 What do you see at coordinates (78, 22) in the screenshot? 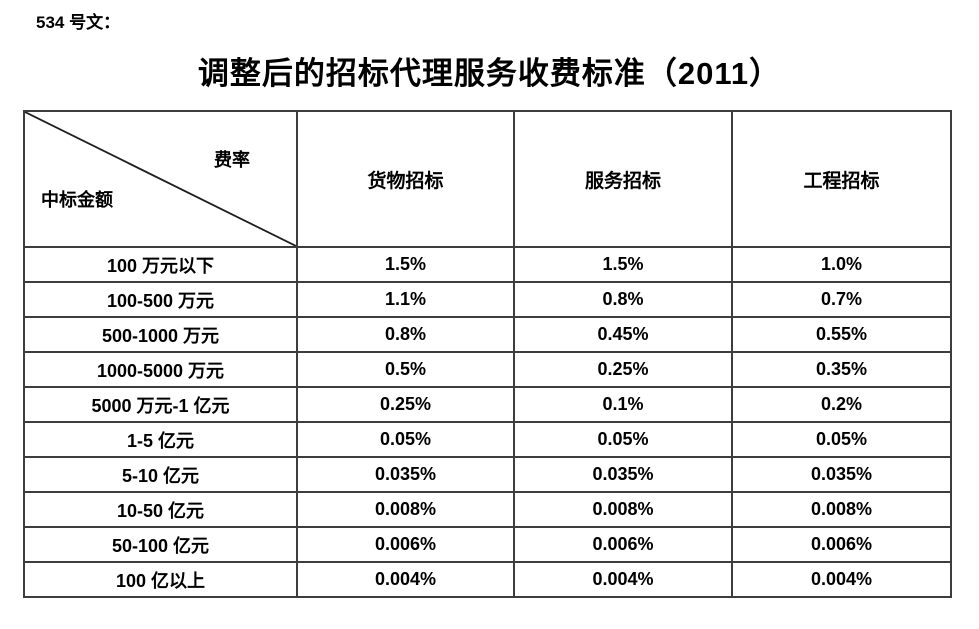
I see `doc-number-label: 534 号文：` at bounding box center [78, 22].